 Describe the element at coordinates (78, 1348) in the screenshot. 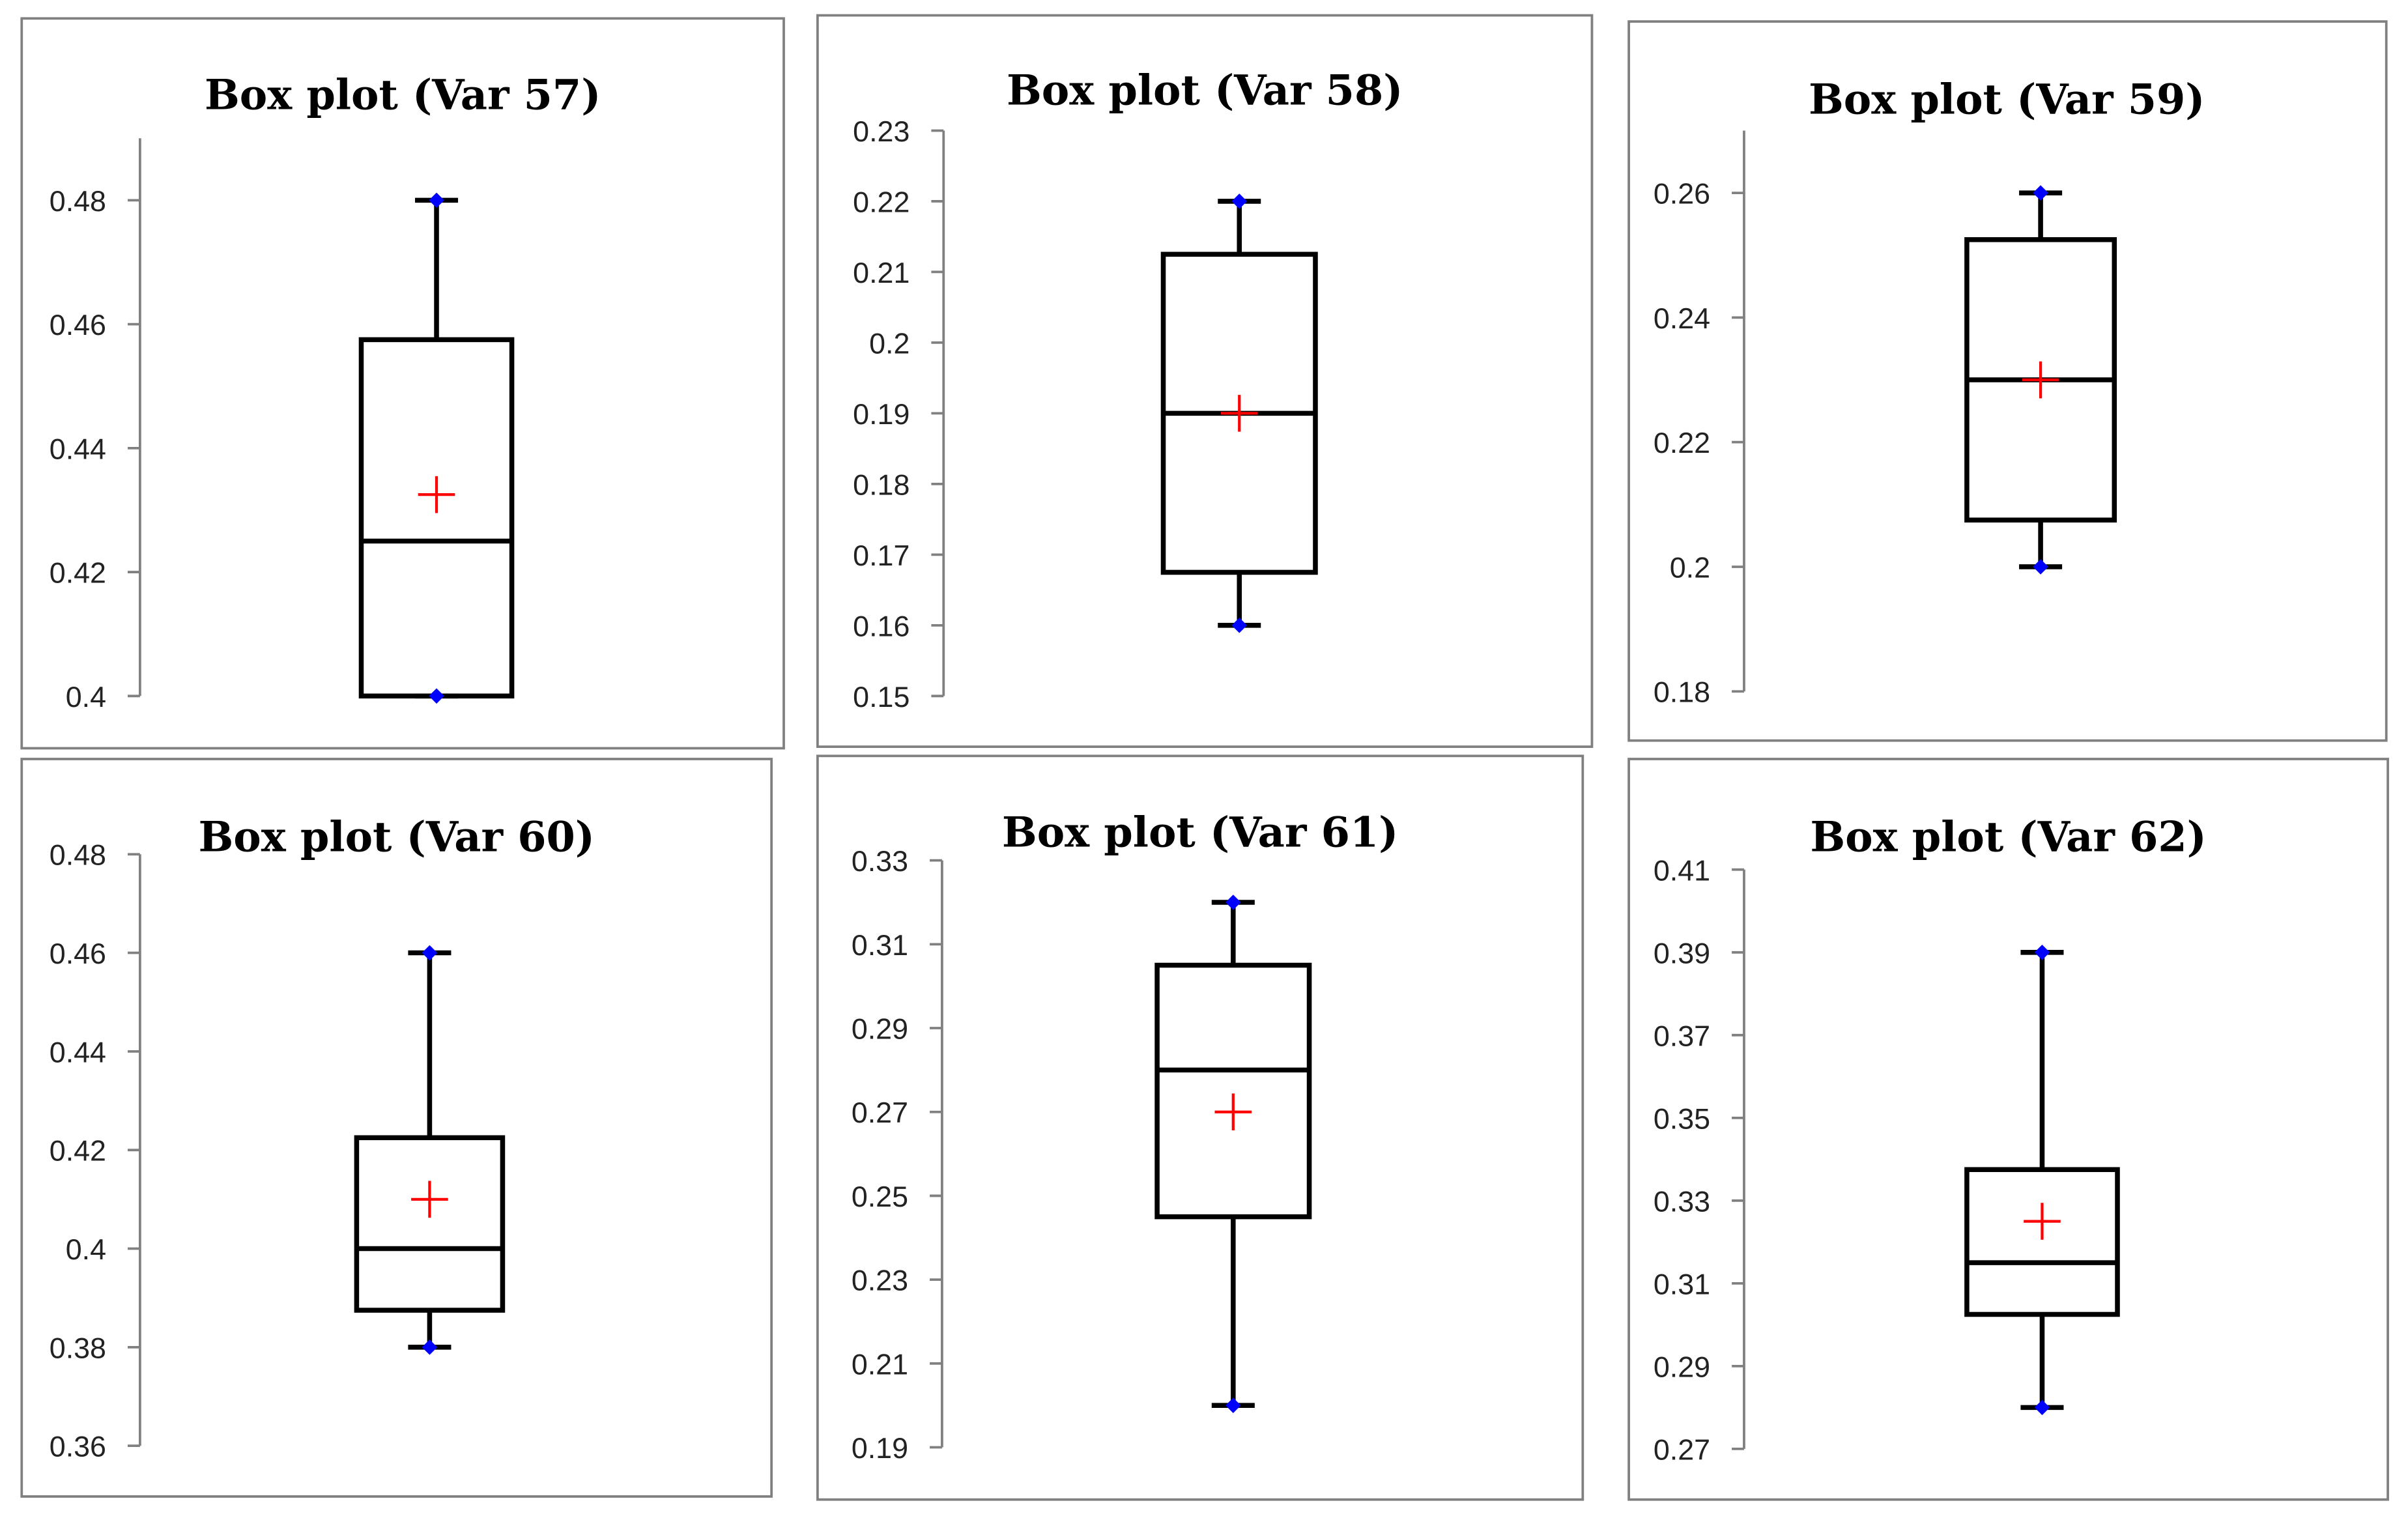

I see `y-tick-label: 0.38` at that location.